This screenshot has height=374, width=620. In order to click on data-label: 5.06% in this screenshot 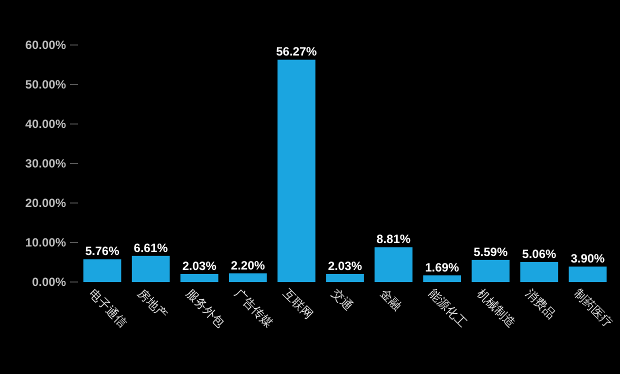, I will do `click(539, 254)`.